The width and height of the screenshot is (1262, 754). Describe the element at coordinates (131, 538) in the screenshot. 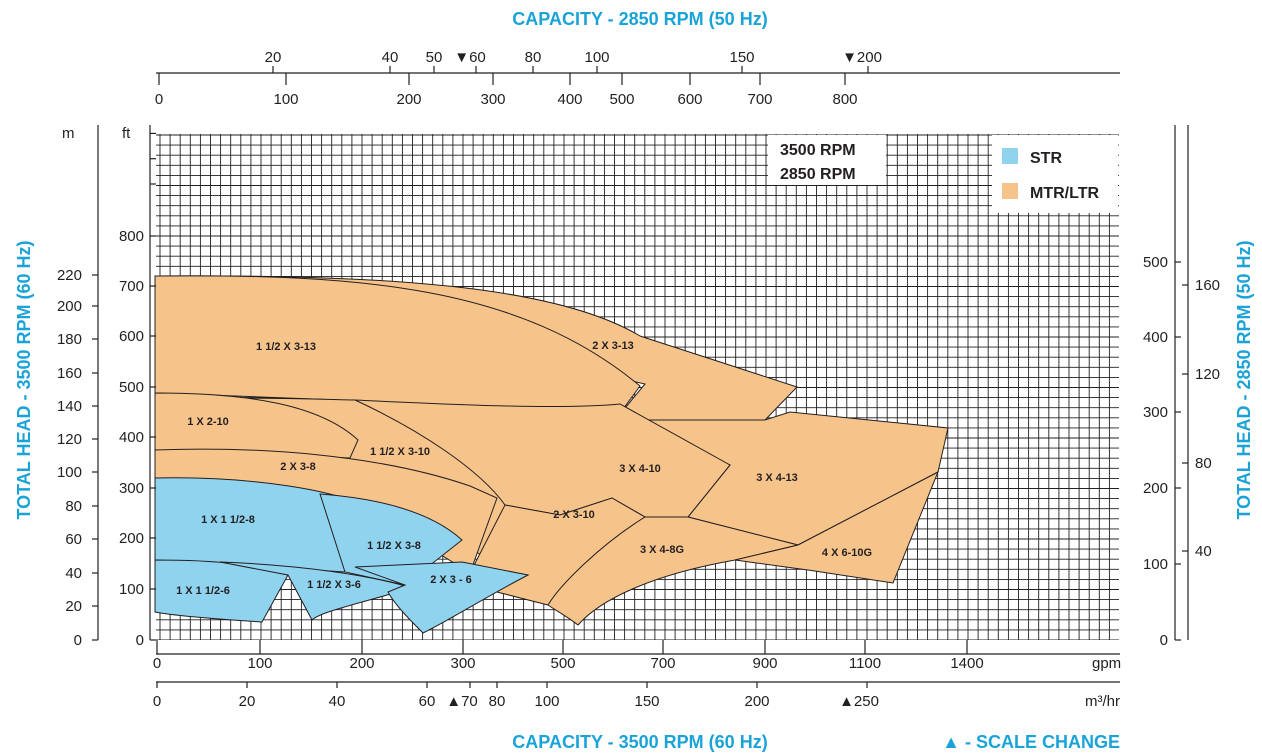

I see `tick-left-ft: 200` at that location.